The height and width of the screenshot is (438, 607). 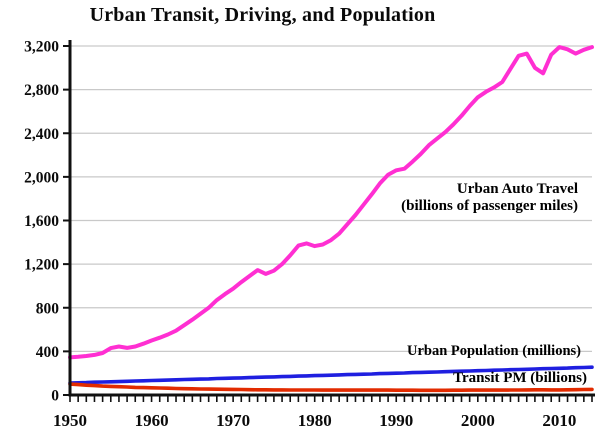 I want to click on y-tick-label: 800, so click(x=48, y=308).